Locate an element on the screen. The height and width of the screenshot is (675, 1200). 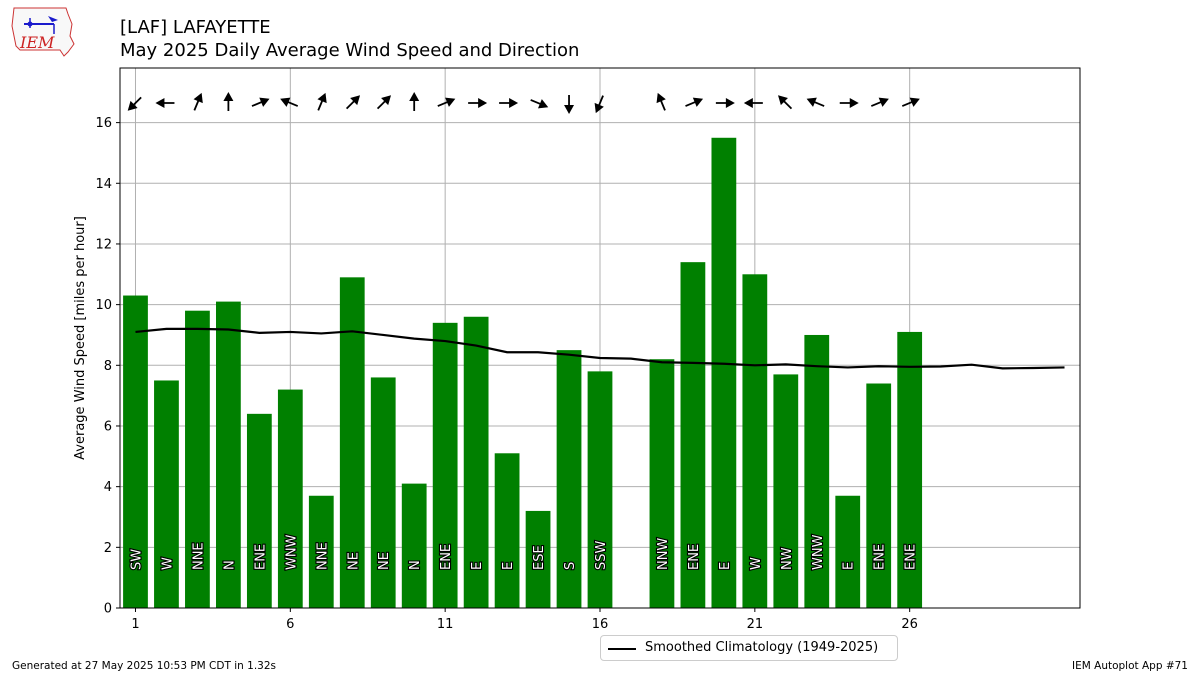
y-tick-label: 12 is located at coordinates (103, 244).